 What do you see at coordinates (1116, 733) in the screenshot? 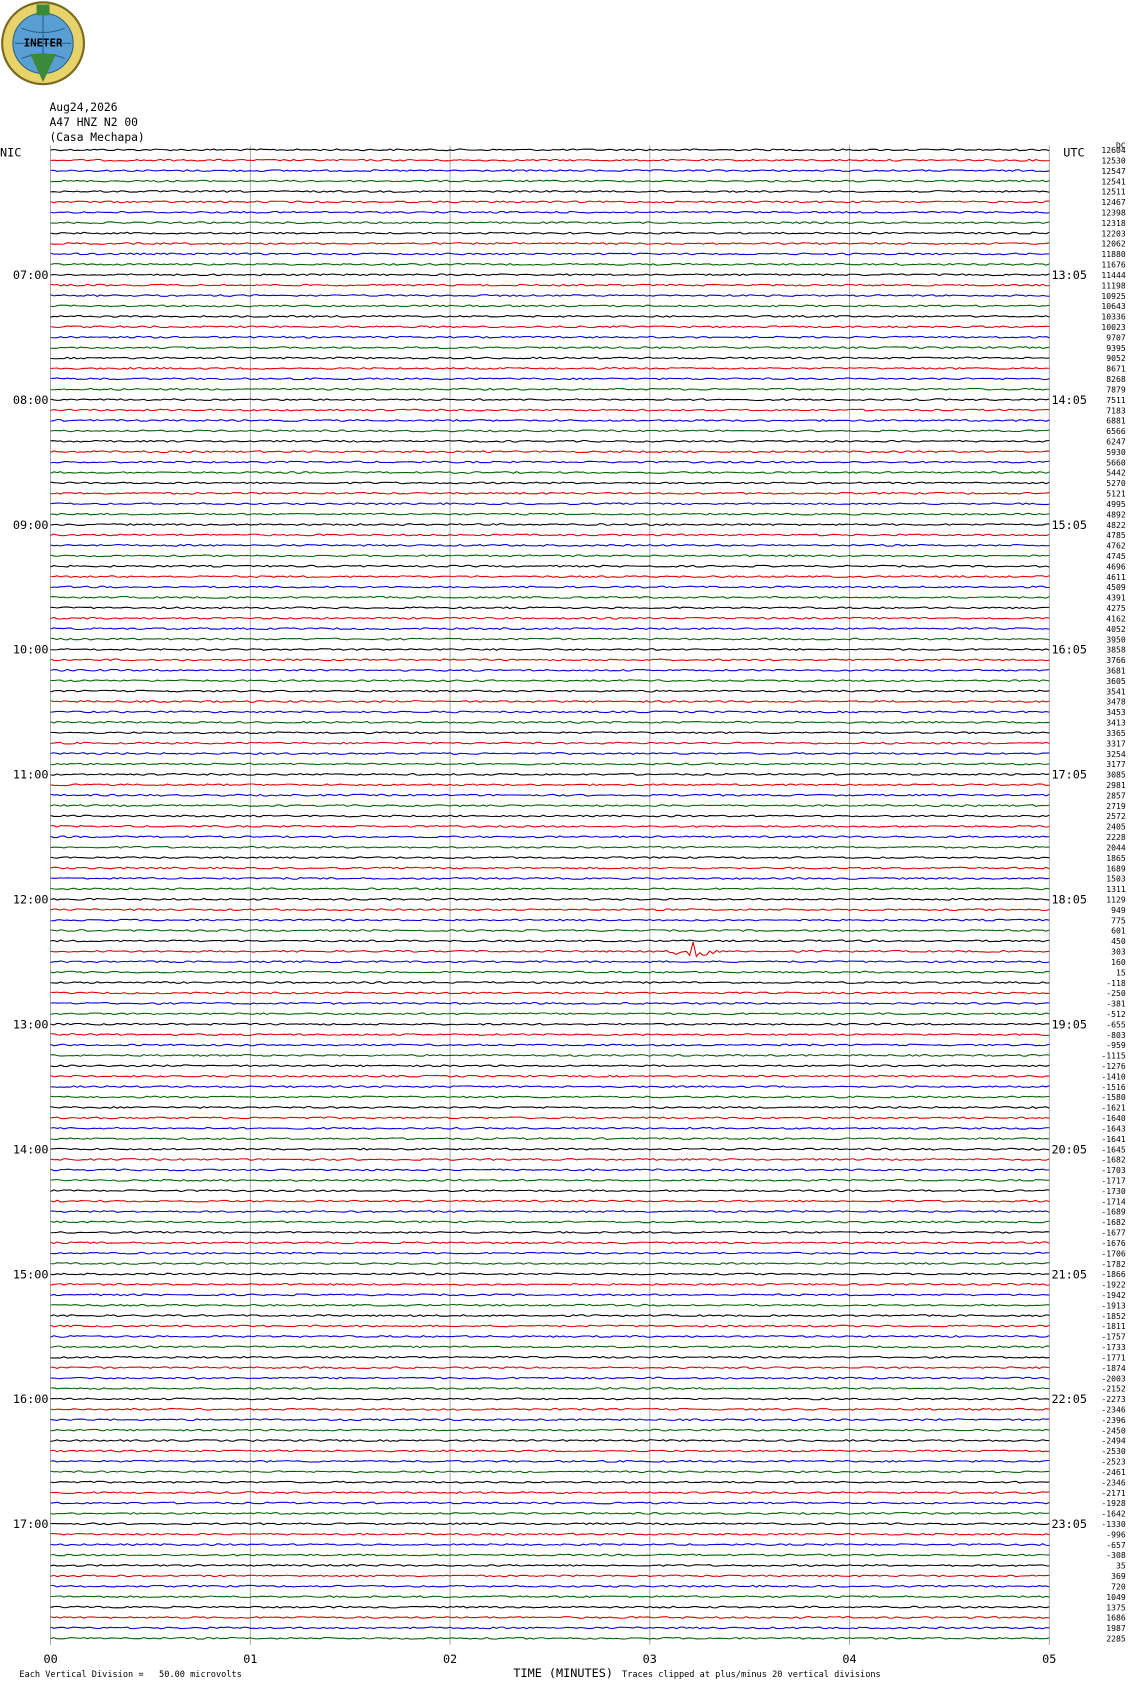
I see `trace-offset: 3365` at bounding box center [1116, 733].